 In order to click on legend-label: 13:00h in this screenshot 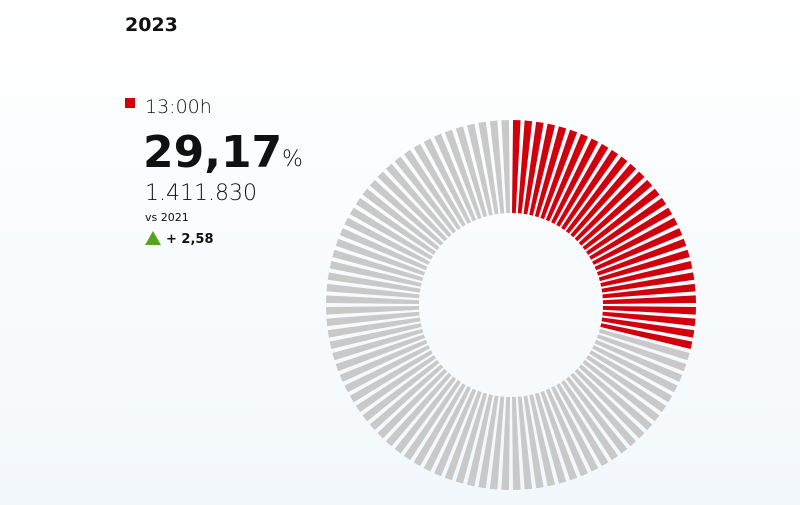, I will do `click(178, 107)`.